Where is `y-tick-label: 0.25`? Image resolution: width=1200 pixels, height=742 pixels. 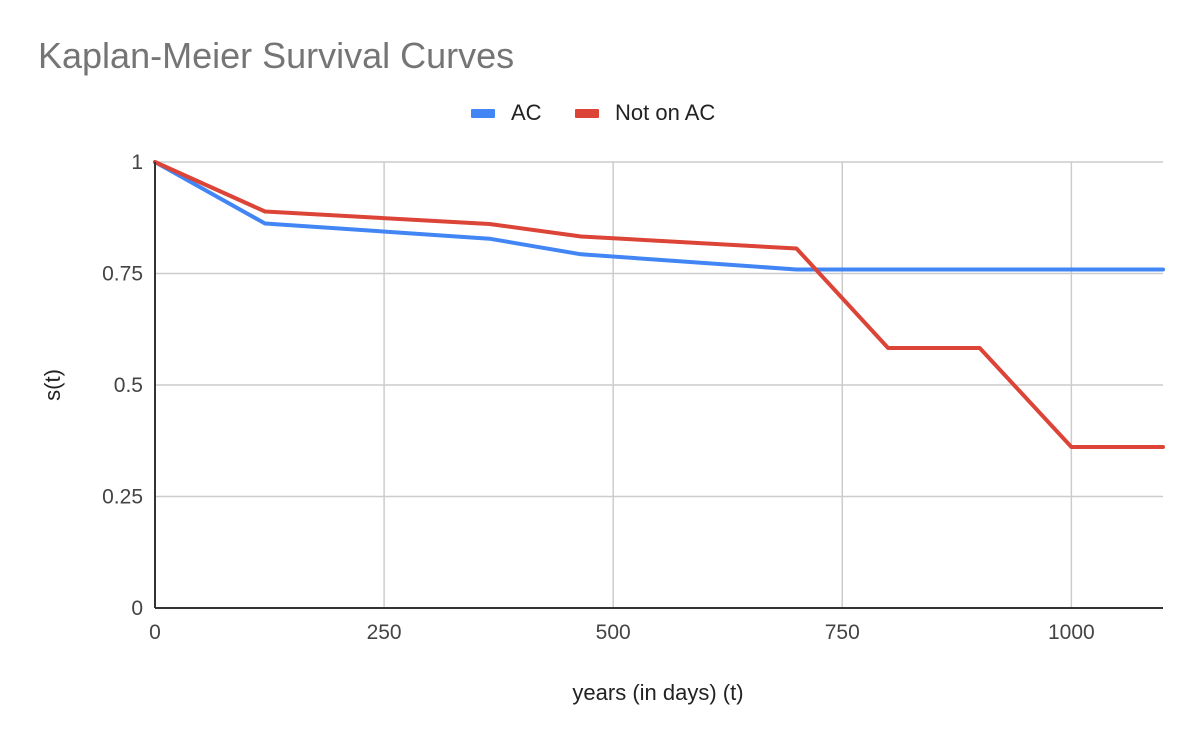
y-tick-label: 0.25 is located at coordinates (122, 497).